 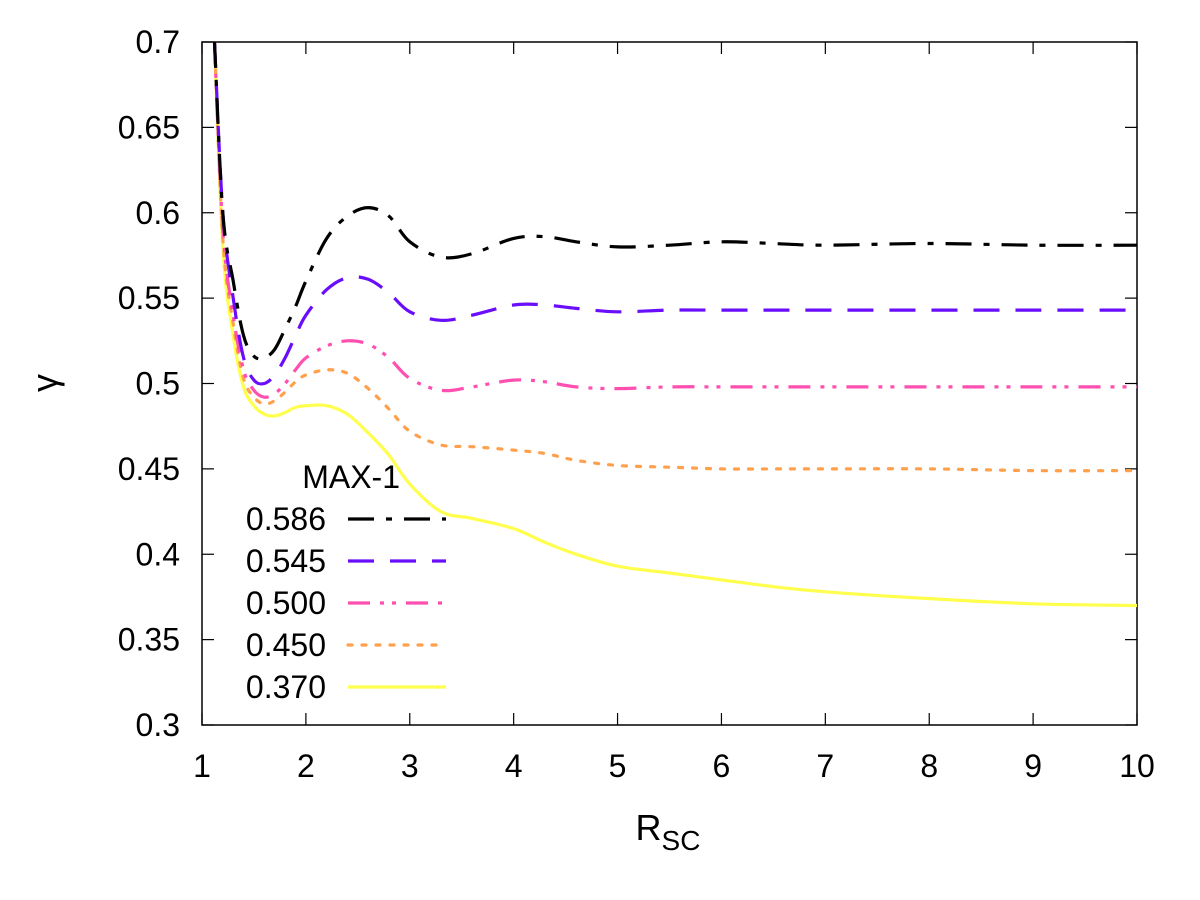 I want to click on y-tick-label: 0.4, so click(x=158, y=554).